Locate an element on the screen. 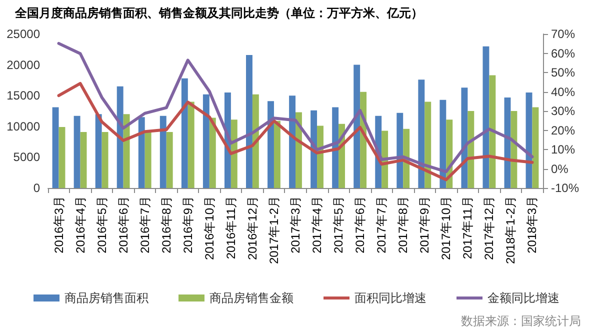 The width and height of the screenshot is (593, 331). x-tick-label: 2017年6月 is located at coordinates (360, 225).